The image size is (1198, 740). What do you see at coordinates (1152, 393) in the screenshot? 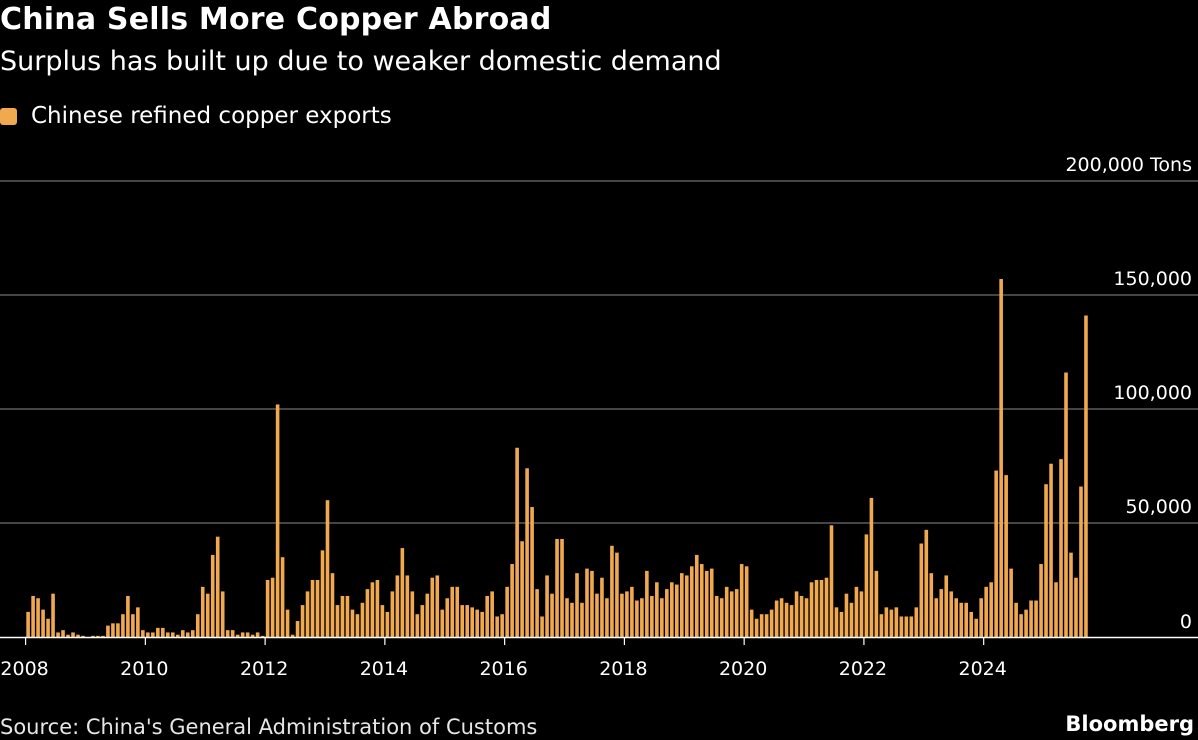
I see `y-tick-label: 100,000` at bounding box center [1152, 393].